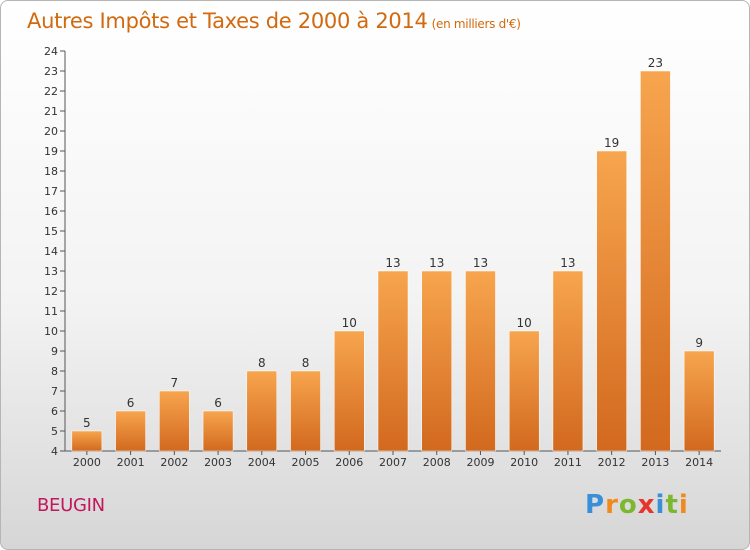 Image resolution: width=750 pixels, height=550 pixels. Describe the element at coordinates (87, 462) in the screenshot. I see `x-tick-label: 2000` at that location.